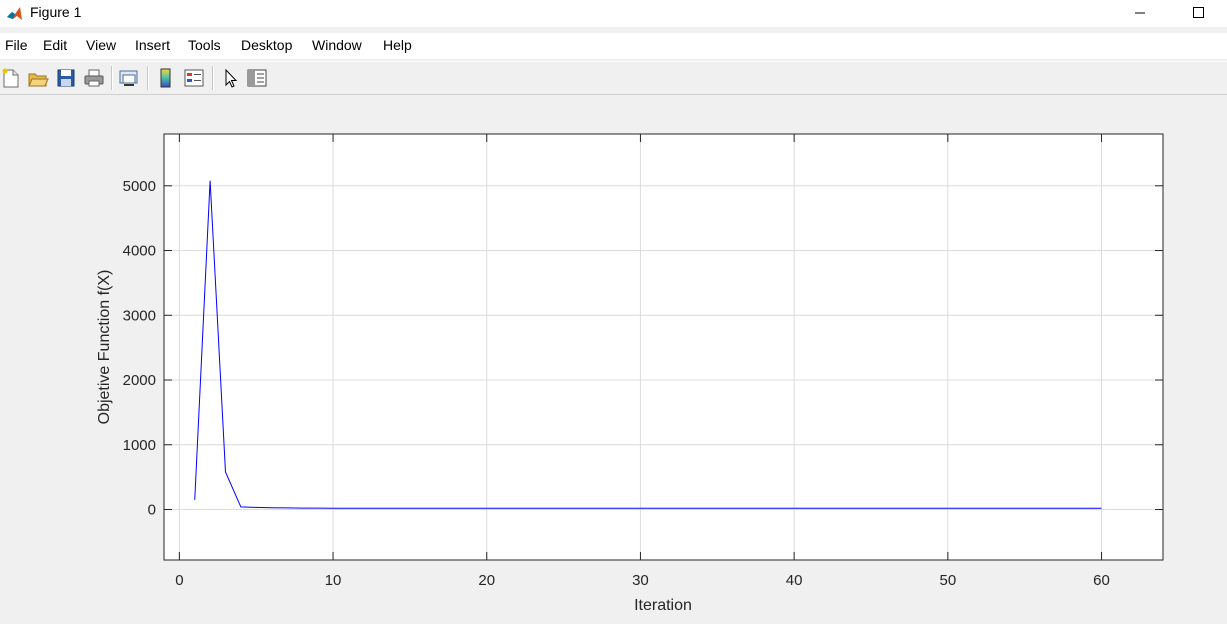 This screenshot has height=624, width=1227. I want to click on x-tick-labels: 0 10 20 30 40 50 60, so click(642, 580).